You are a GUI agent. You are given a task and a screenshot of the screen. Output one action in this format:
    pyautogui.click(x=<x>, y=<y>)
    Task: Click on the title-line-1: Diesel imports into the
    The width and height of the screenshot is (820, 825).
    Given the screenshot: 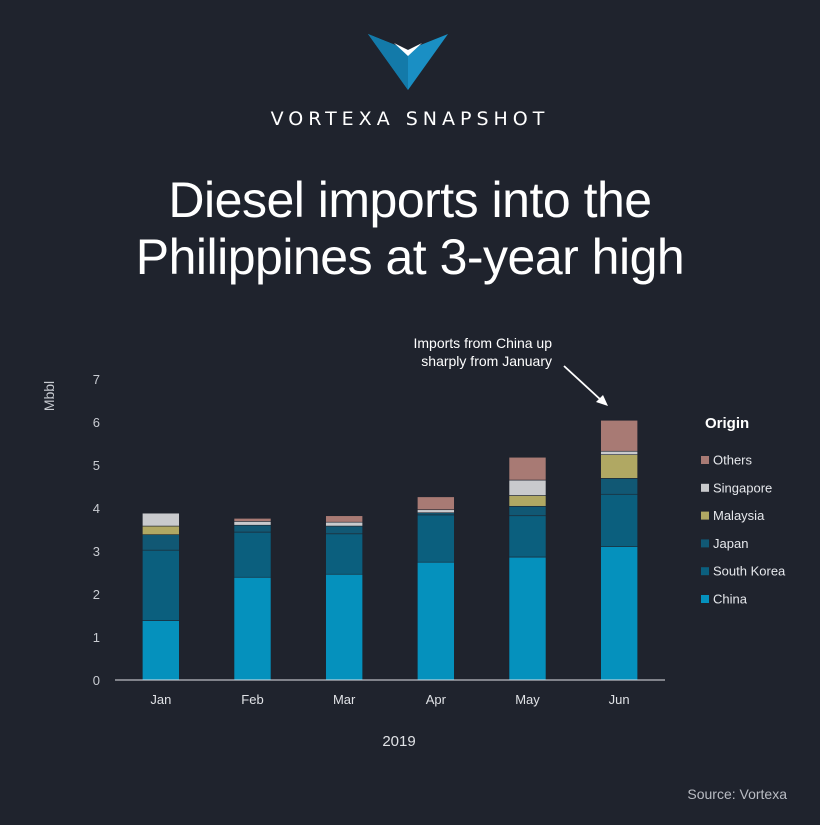 What is the action you would take?
    pyautogui.click(x=410, y=200)
    